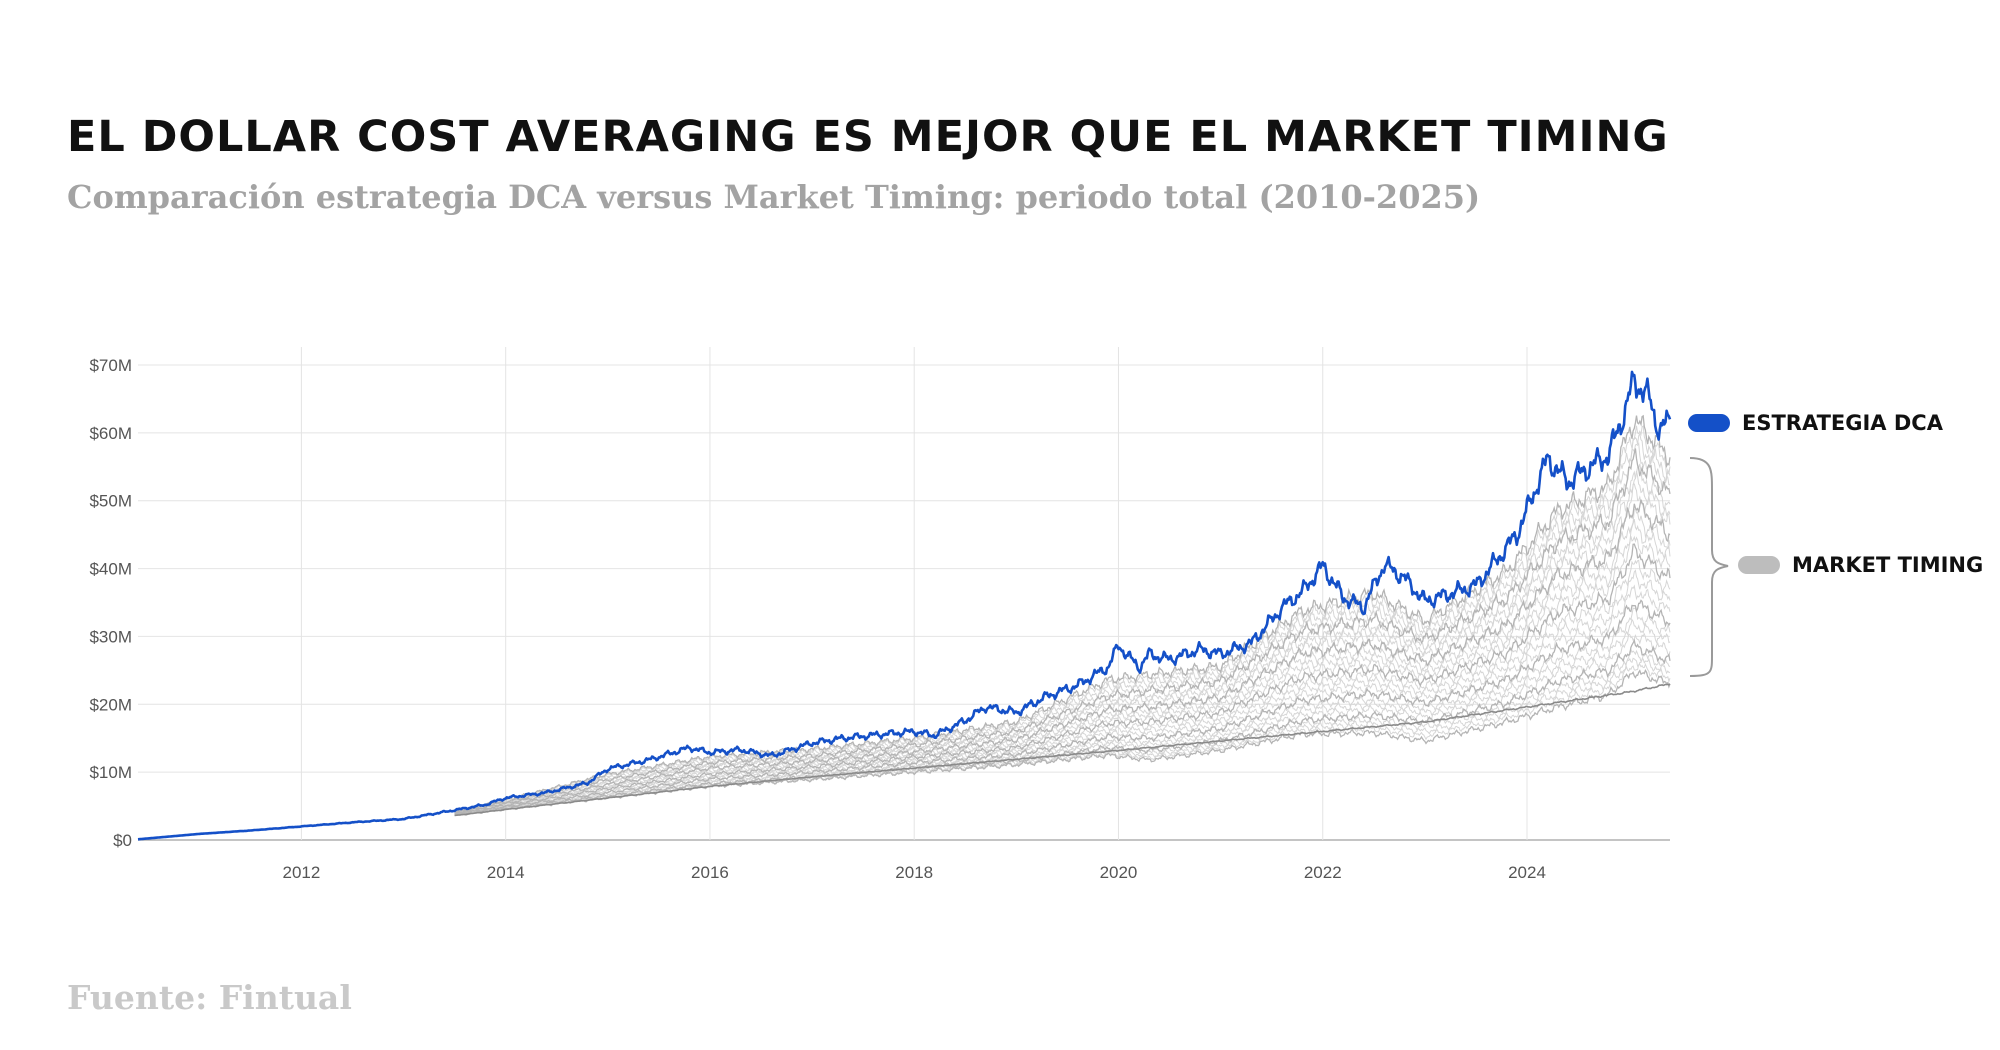 The image size is (2000, 1050). What do you see at coordinates (914, 872) in the screenshot?
I see `x-tick-label: 2018` at bounding box center [914, 872].